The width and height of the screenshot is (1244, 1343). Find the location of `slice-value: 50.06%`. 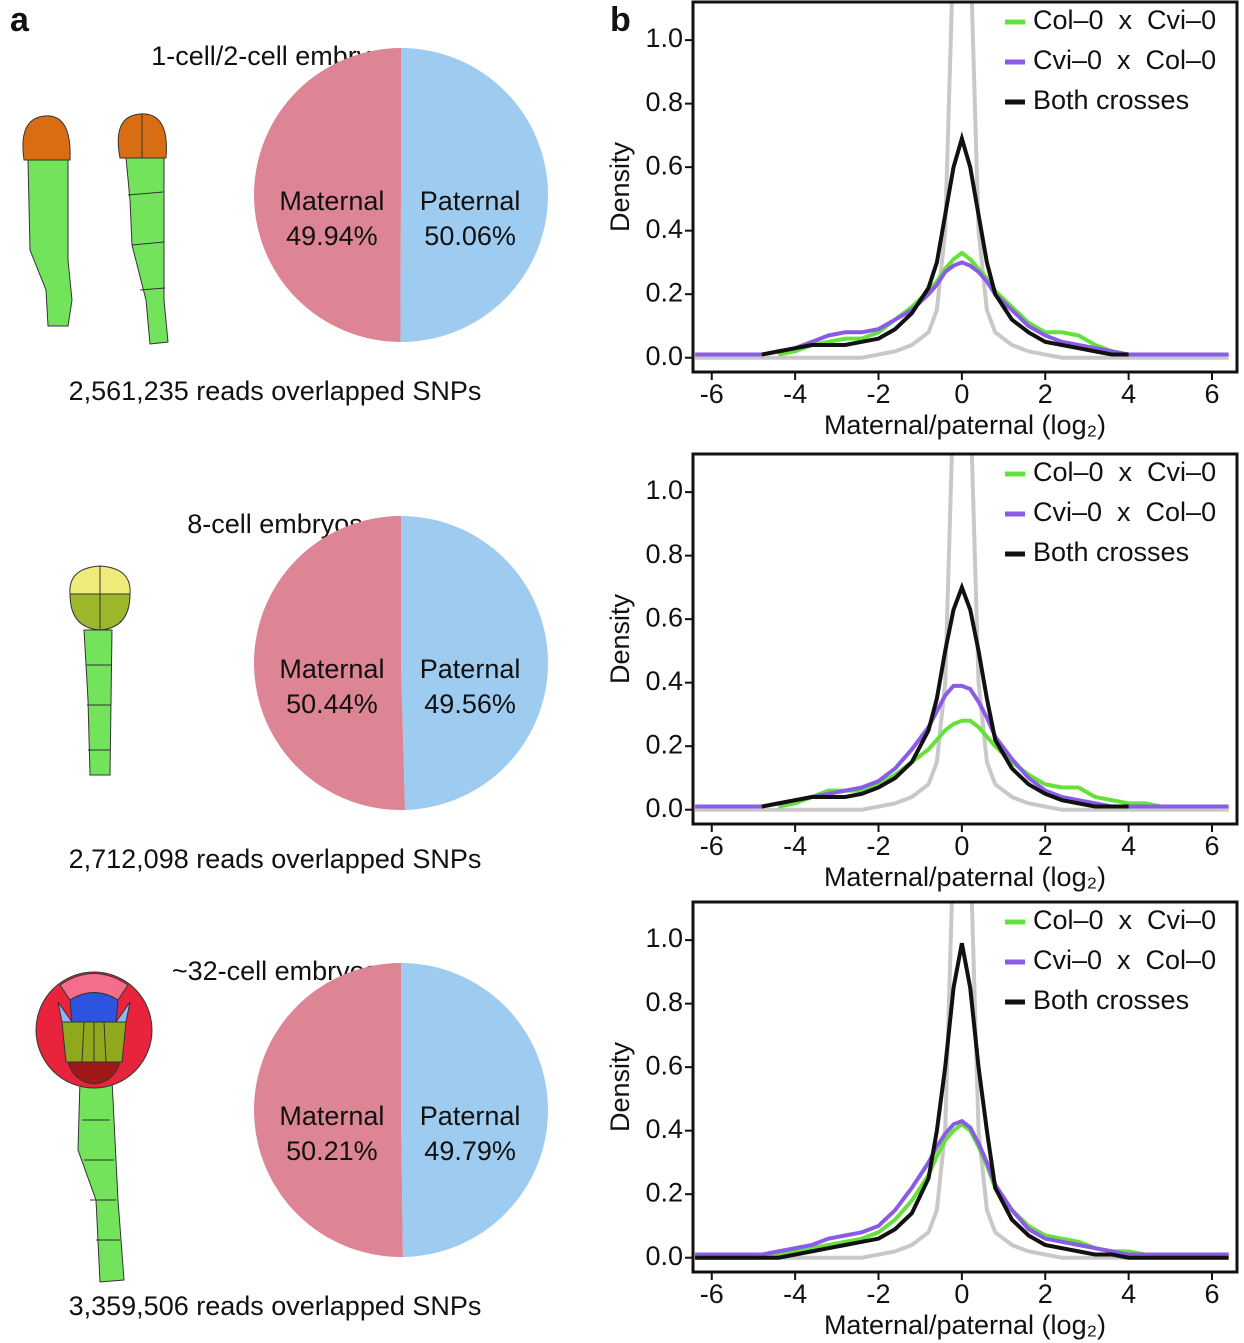

slice-value: 50.06% is located at coordinates (470, 236).